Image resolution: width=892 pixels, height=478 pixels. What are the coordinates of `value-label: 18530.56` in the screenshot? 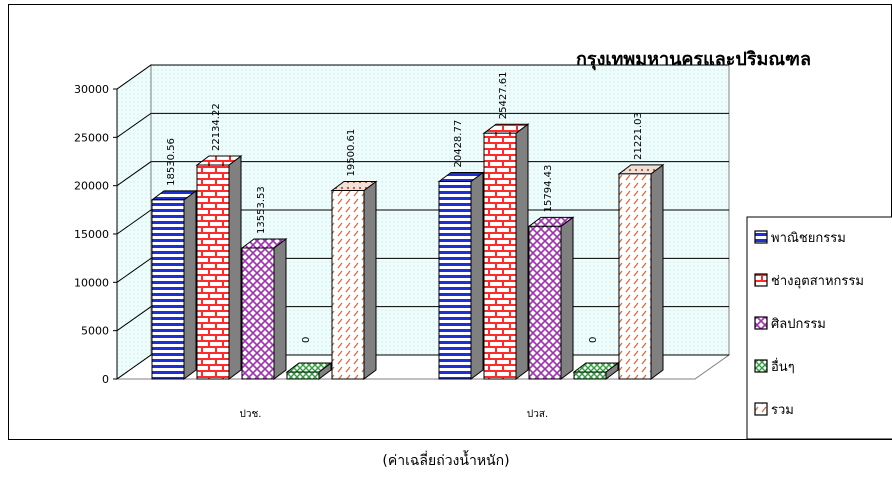 It's located at (171, 162).